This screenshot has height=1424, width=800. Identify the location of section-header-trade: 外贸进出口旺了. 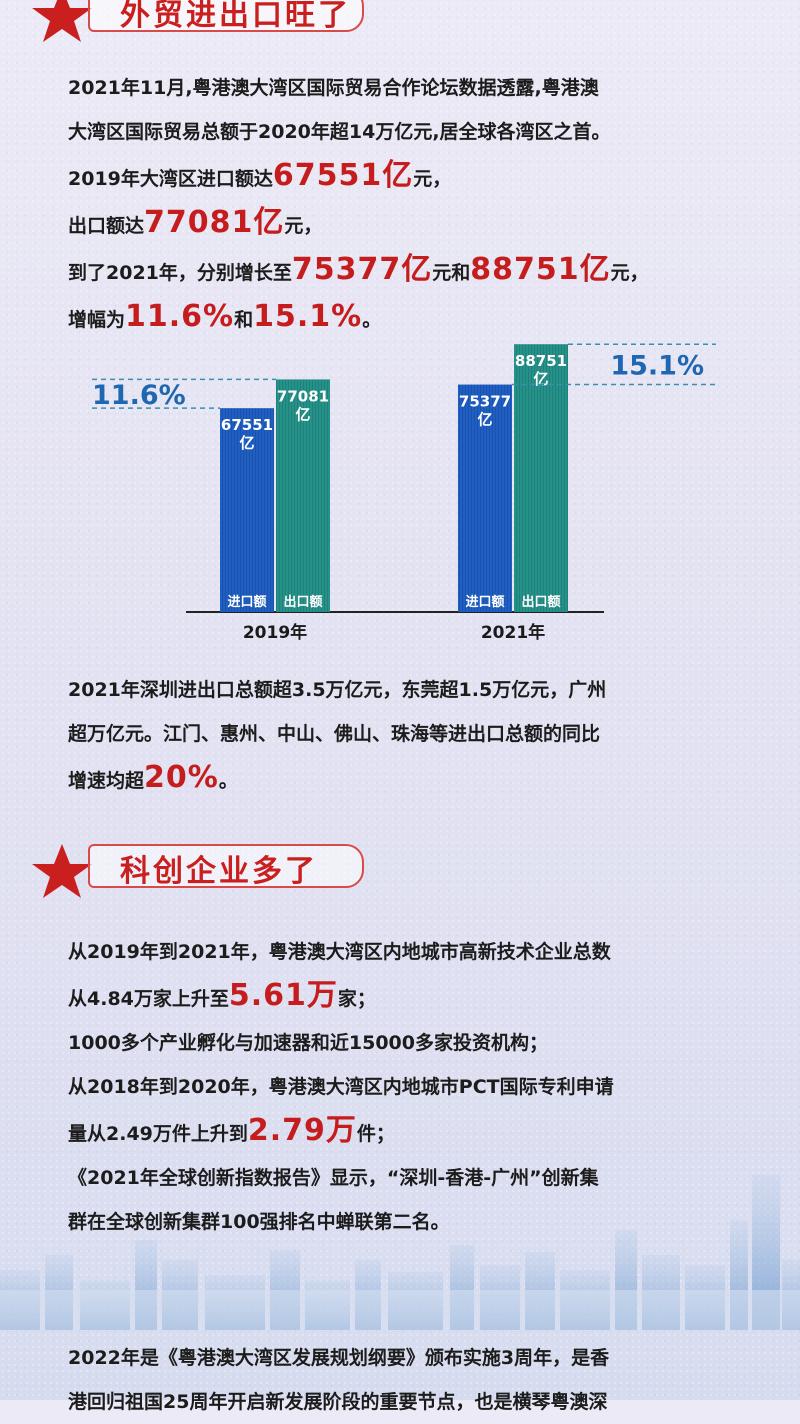
(200, 21).